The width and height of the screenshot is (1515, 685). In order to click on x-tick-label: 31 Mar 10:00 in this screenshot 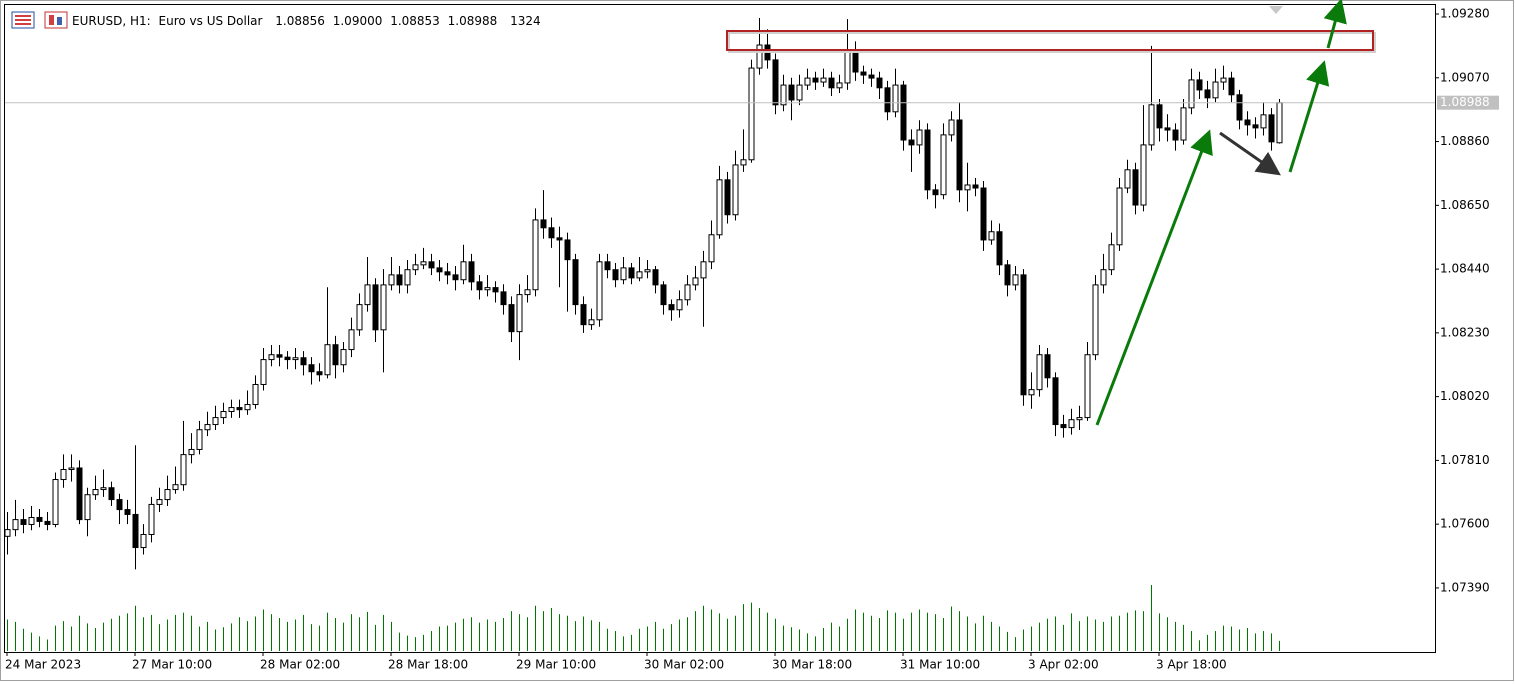, I will do `click(940, 665)`.